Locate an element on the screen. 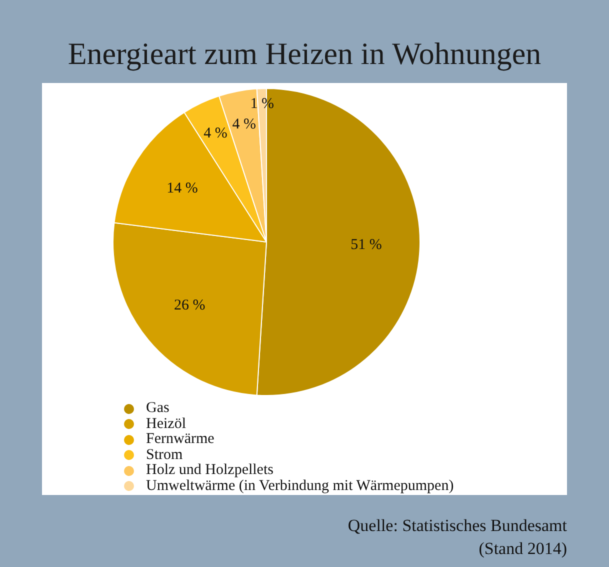  legend-label: Umweltwärme (in Verbindung mit Wärmepumpen) is located at coordinates (300, 486).